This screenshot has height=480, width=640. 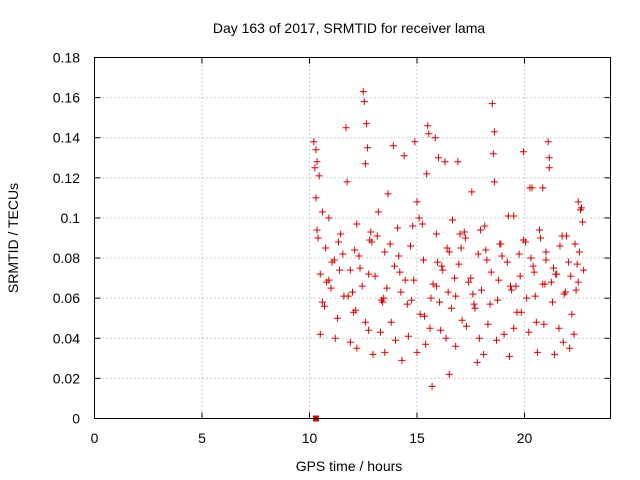 What do you see at coordinates (66, 258) in the screenshot?
I see `y-tick-label: 0.08` at bounding box center [66, 258].